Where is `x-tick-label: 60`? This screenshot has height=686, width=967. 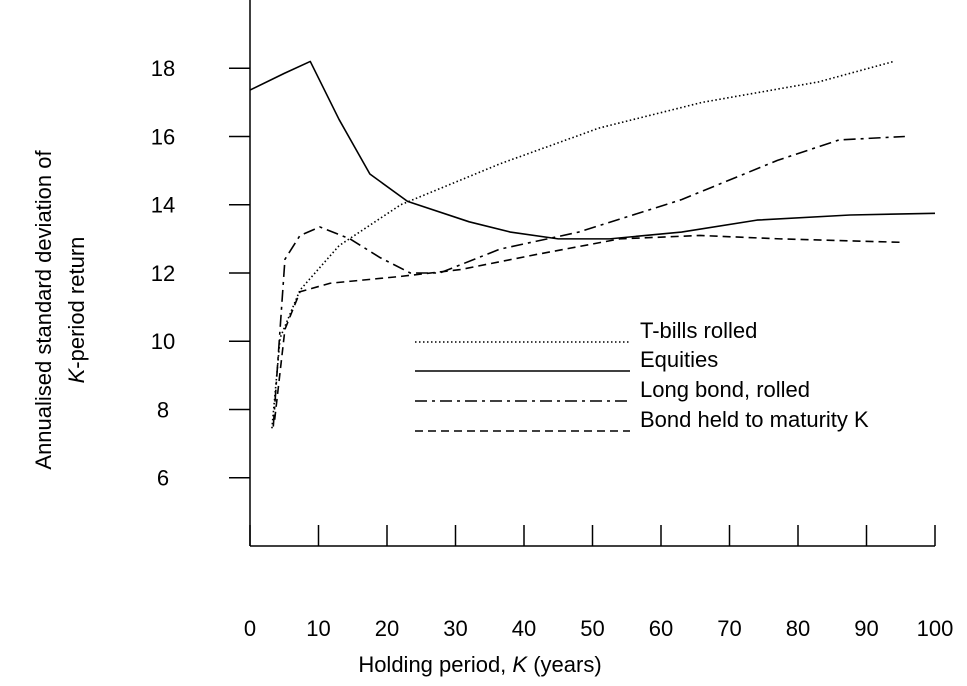 x-tick-label: 60 is located at coordinates (661, 628).